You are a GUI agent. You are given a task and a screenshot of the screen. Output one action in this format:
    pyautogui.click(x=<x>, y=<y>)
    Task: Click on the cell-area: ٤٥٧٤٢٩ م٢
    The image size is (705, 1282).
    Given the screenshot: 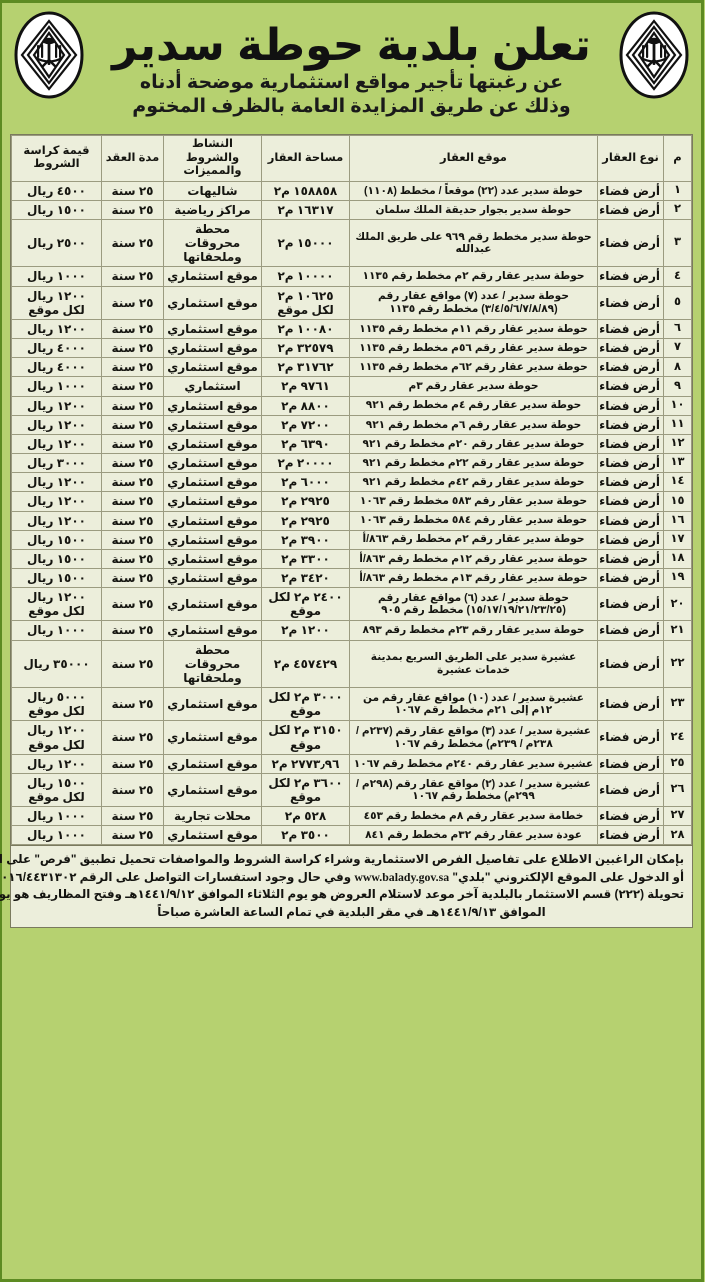 What is the action you would take?
    pyautogui.click(x=306, y=664)
    